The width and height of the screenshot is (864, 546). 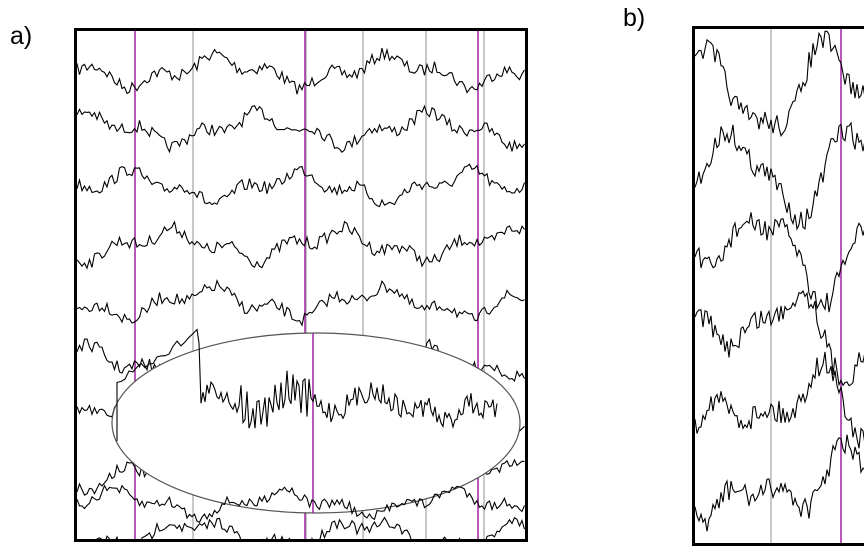 What do you see at coordinates (634, 18) in the screenshot?
I see `panel-b-label: b)` at bounding box center [634, 18].